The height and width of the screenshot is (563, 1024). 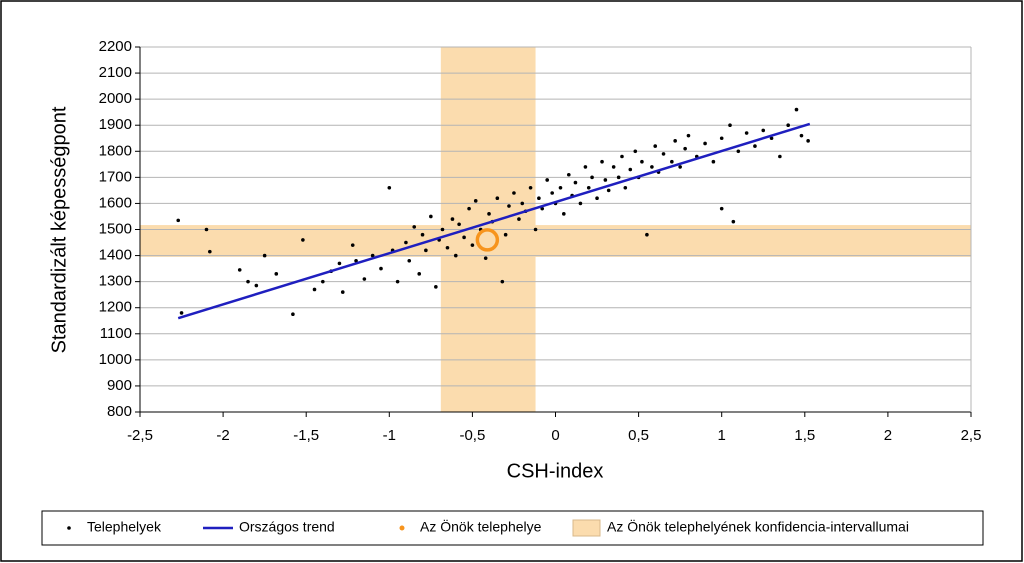 What do you see at coordinates (638, 435) in the screenshot?
I see `x-tick-label: 0,5` at bounding box center [638, 435].